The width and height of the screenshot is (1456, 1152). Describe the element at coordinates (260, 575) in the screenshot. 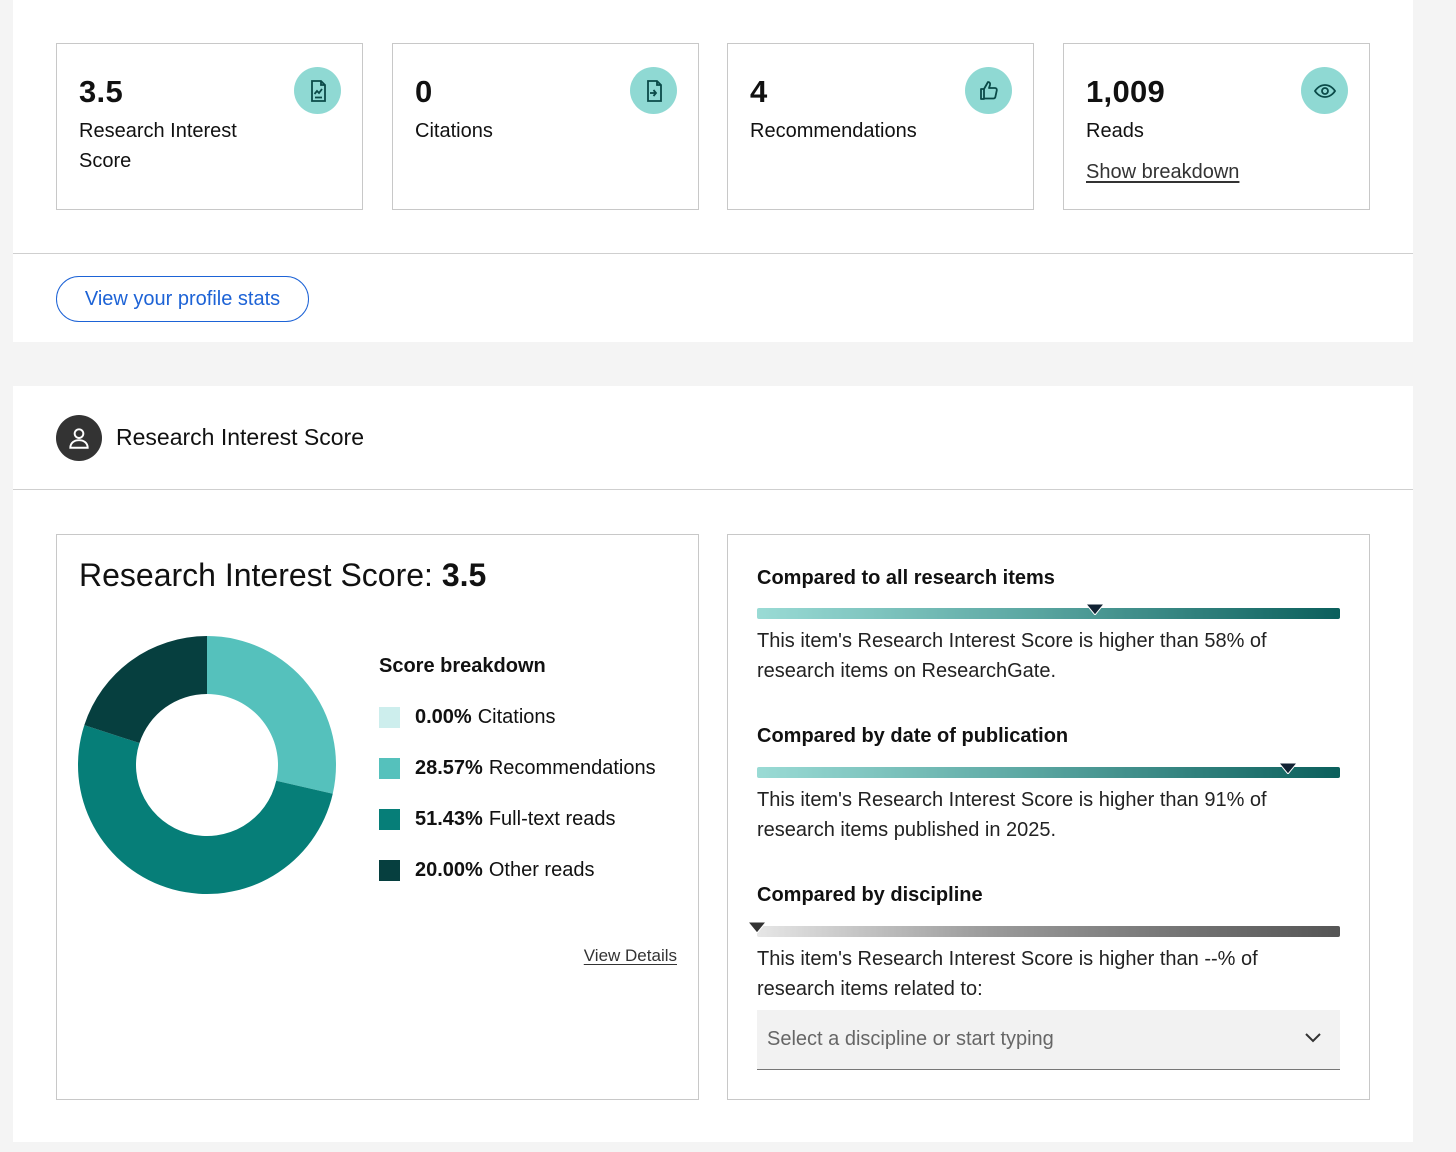

I see `score-heading-prefix: Research Interest Score:` at that location.